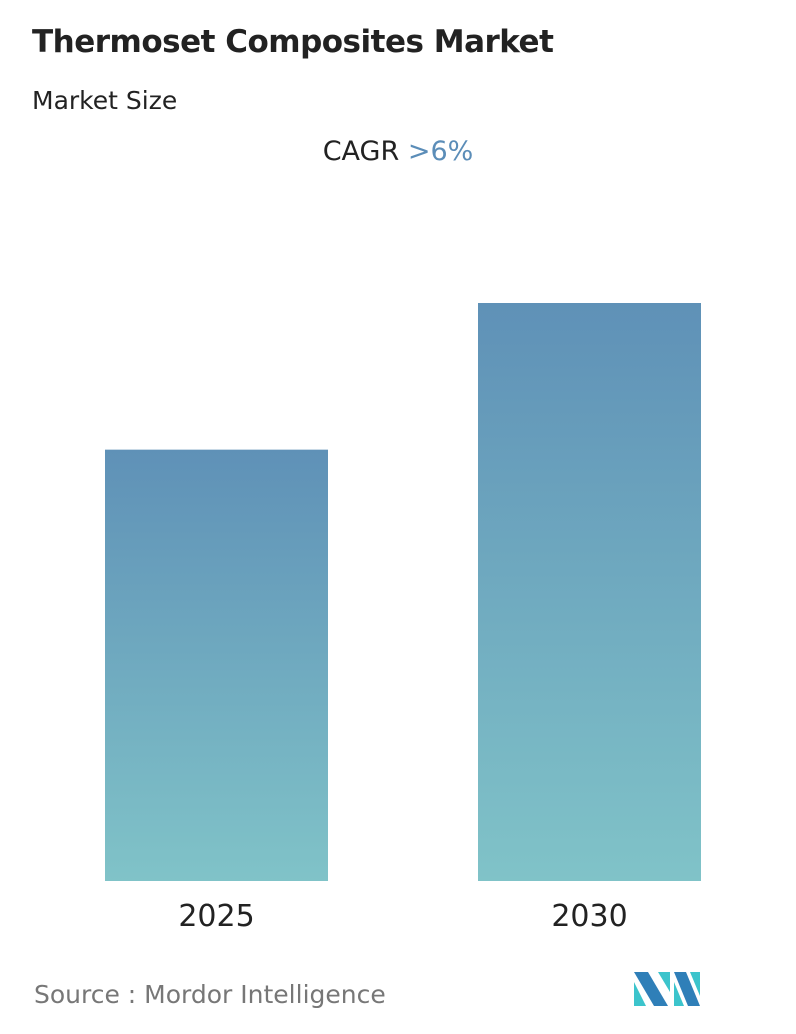  I want to click on cagr-label: CAGR, so click(361, 151).